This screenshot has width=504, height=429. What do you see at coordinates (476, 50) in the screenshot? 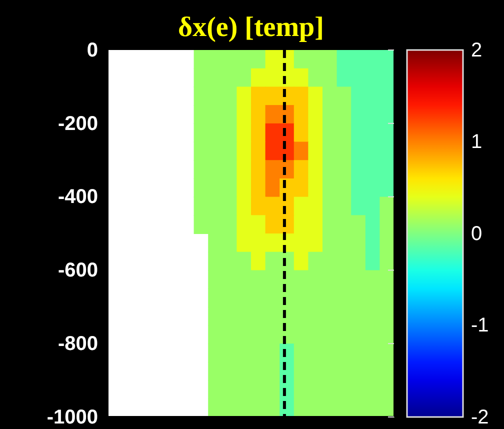
I see `color-bar-label: 2` at bounding box center [476, 50].